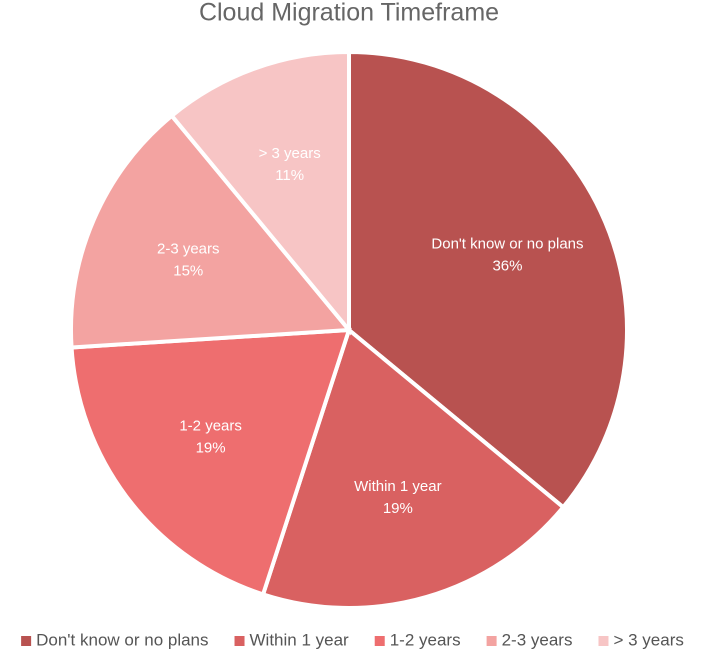 This screenshot has width=705, height=653. What do you see at coordinates (210, 425) in the screenshot?
I see `slice-category: 1-2 years` at bounding box center [210, 425].